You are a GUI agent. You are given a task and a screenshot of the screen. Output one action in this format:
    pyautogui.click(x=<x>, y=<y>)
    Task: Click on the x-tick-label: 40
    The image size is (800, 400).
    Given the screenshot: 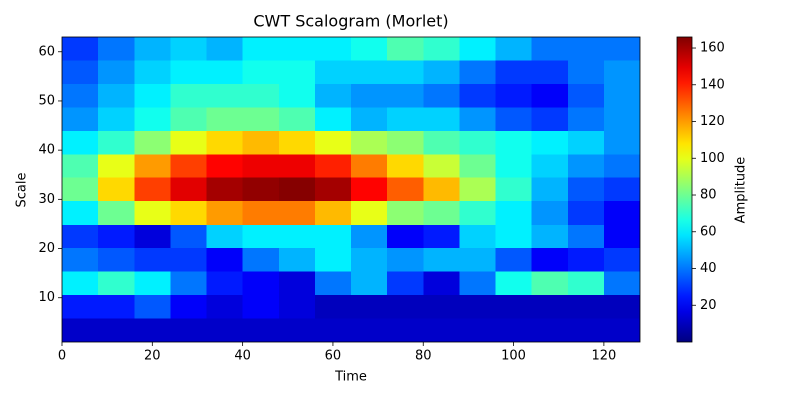 What is the action you would take?
    pyautogui.click(x=242, y=356)
    